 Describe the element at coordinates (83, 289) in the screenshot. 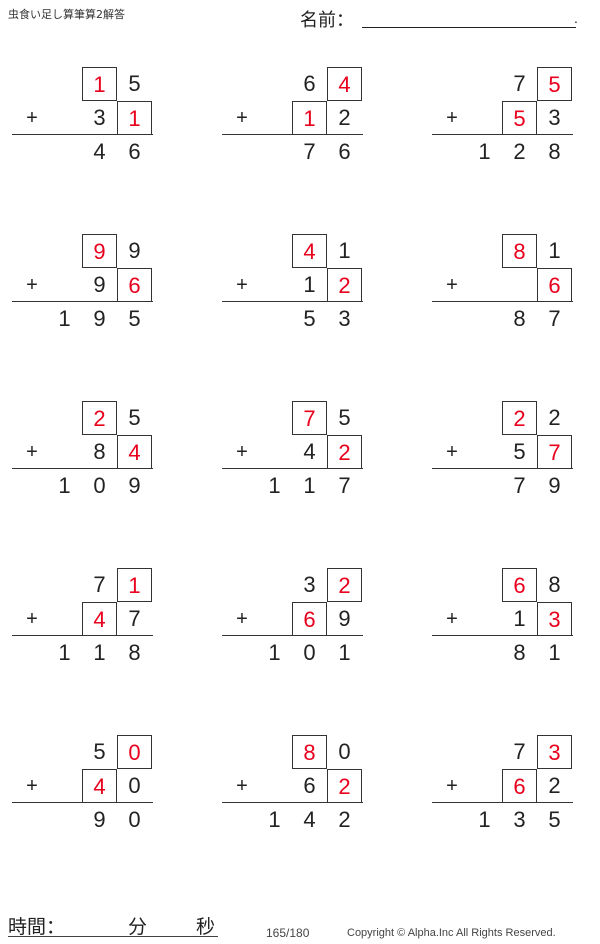

I see `problem-4: 9 9 9 6 +1 9 5` at that location.